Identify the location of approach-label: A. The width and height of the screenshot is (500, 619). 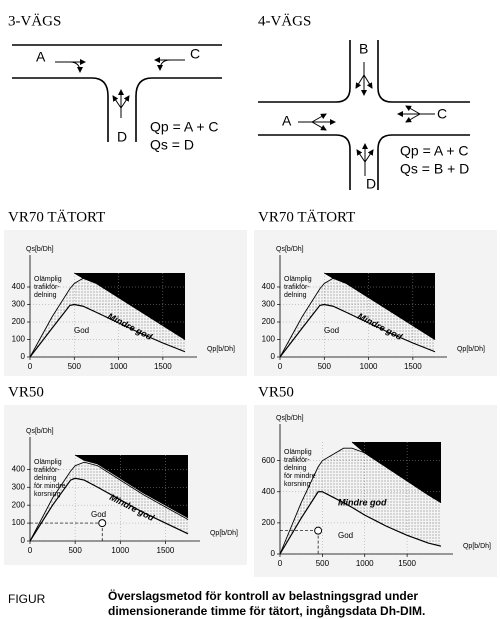
(41, 57).